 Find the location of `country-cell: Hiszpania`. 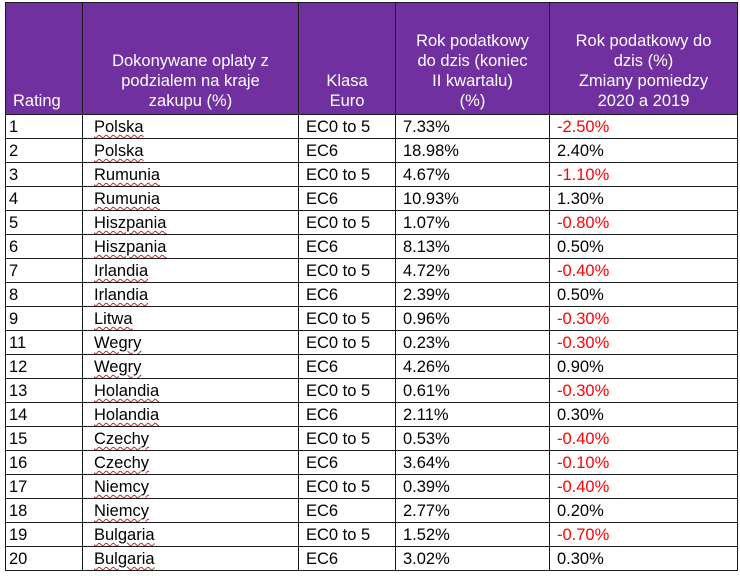

country-cell: Hiszpania is located at coordinates (190, 222).